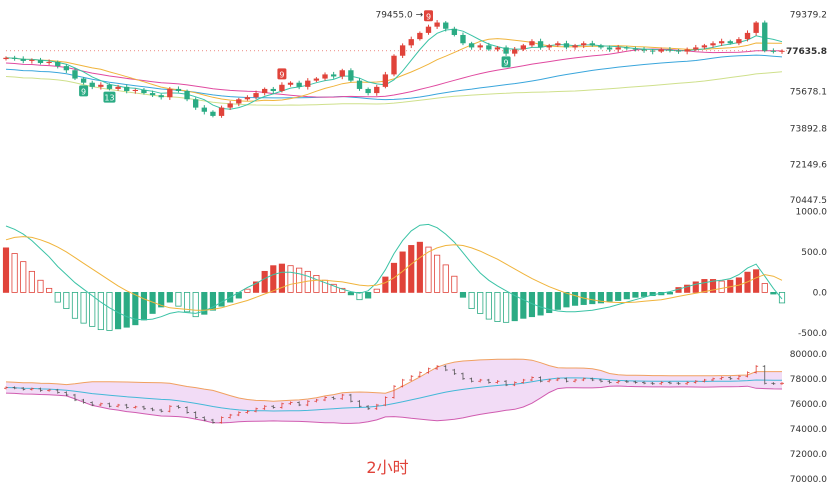  Describe the element at coordinates (808, 16) in the screenshot. I see `price-axis-tick: 79379.2` at that location.